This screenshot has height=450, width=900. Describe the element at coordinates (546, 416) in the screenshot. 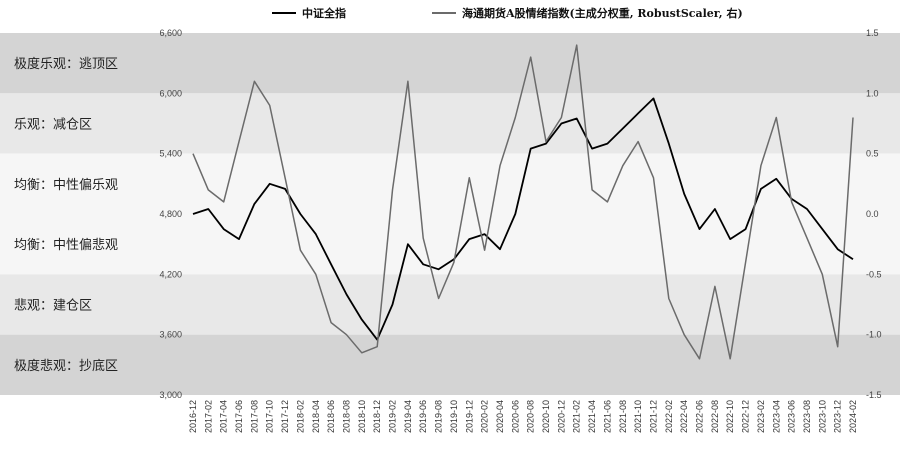

I see `x-tick-23: 2020-10` at that location.